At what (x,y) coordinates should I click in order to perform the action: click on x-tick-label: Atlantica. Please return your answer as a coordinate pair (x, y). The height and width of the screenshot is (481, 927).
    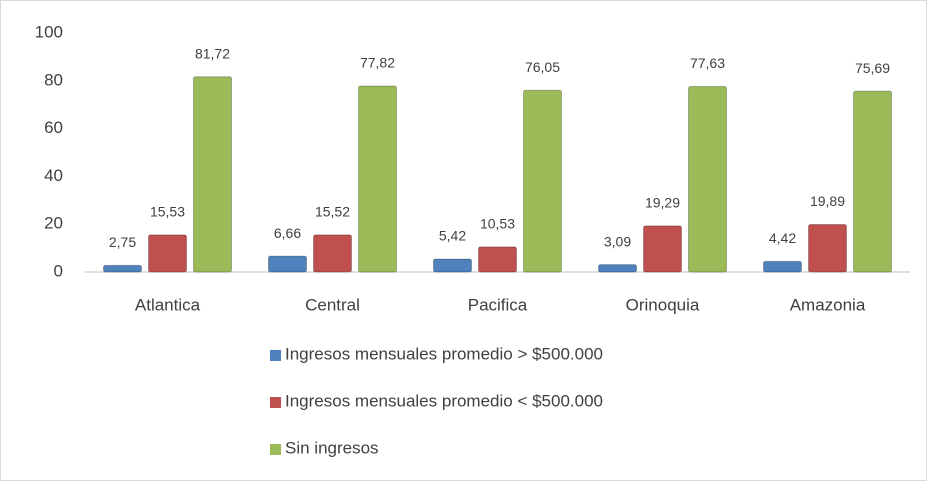
    Looking at the image, I should click on (168, 304).